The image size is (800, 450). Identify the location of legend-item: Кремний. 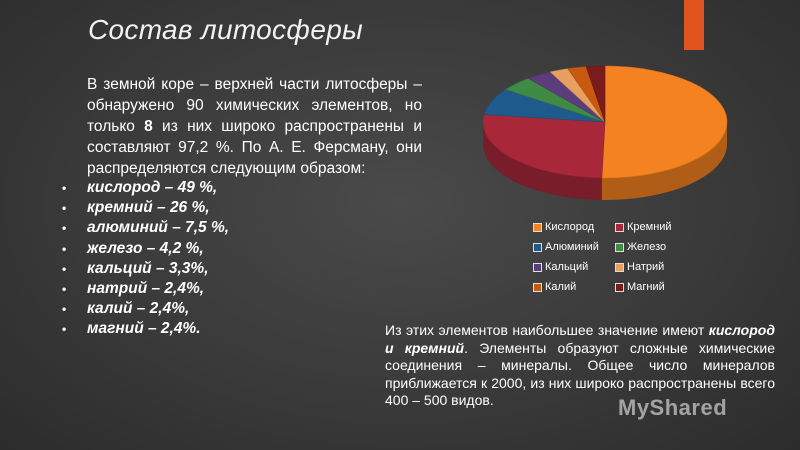
(661, 227).